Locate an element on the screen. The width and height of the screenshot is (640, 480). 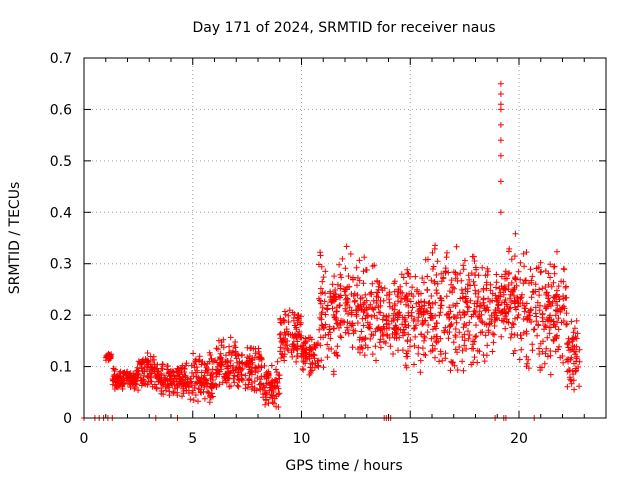
y-tick-label: 0 is located at coordinates (67, 419).